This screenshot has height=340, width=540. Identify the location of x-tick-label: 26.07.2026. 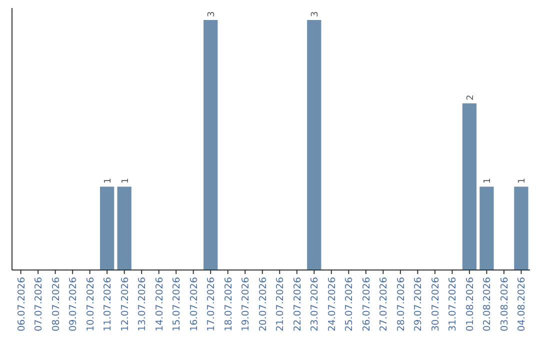
(366, 304).